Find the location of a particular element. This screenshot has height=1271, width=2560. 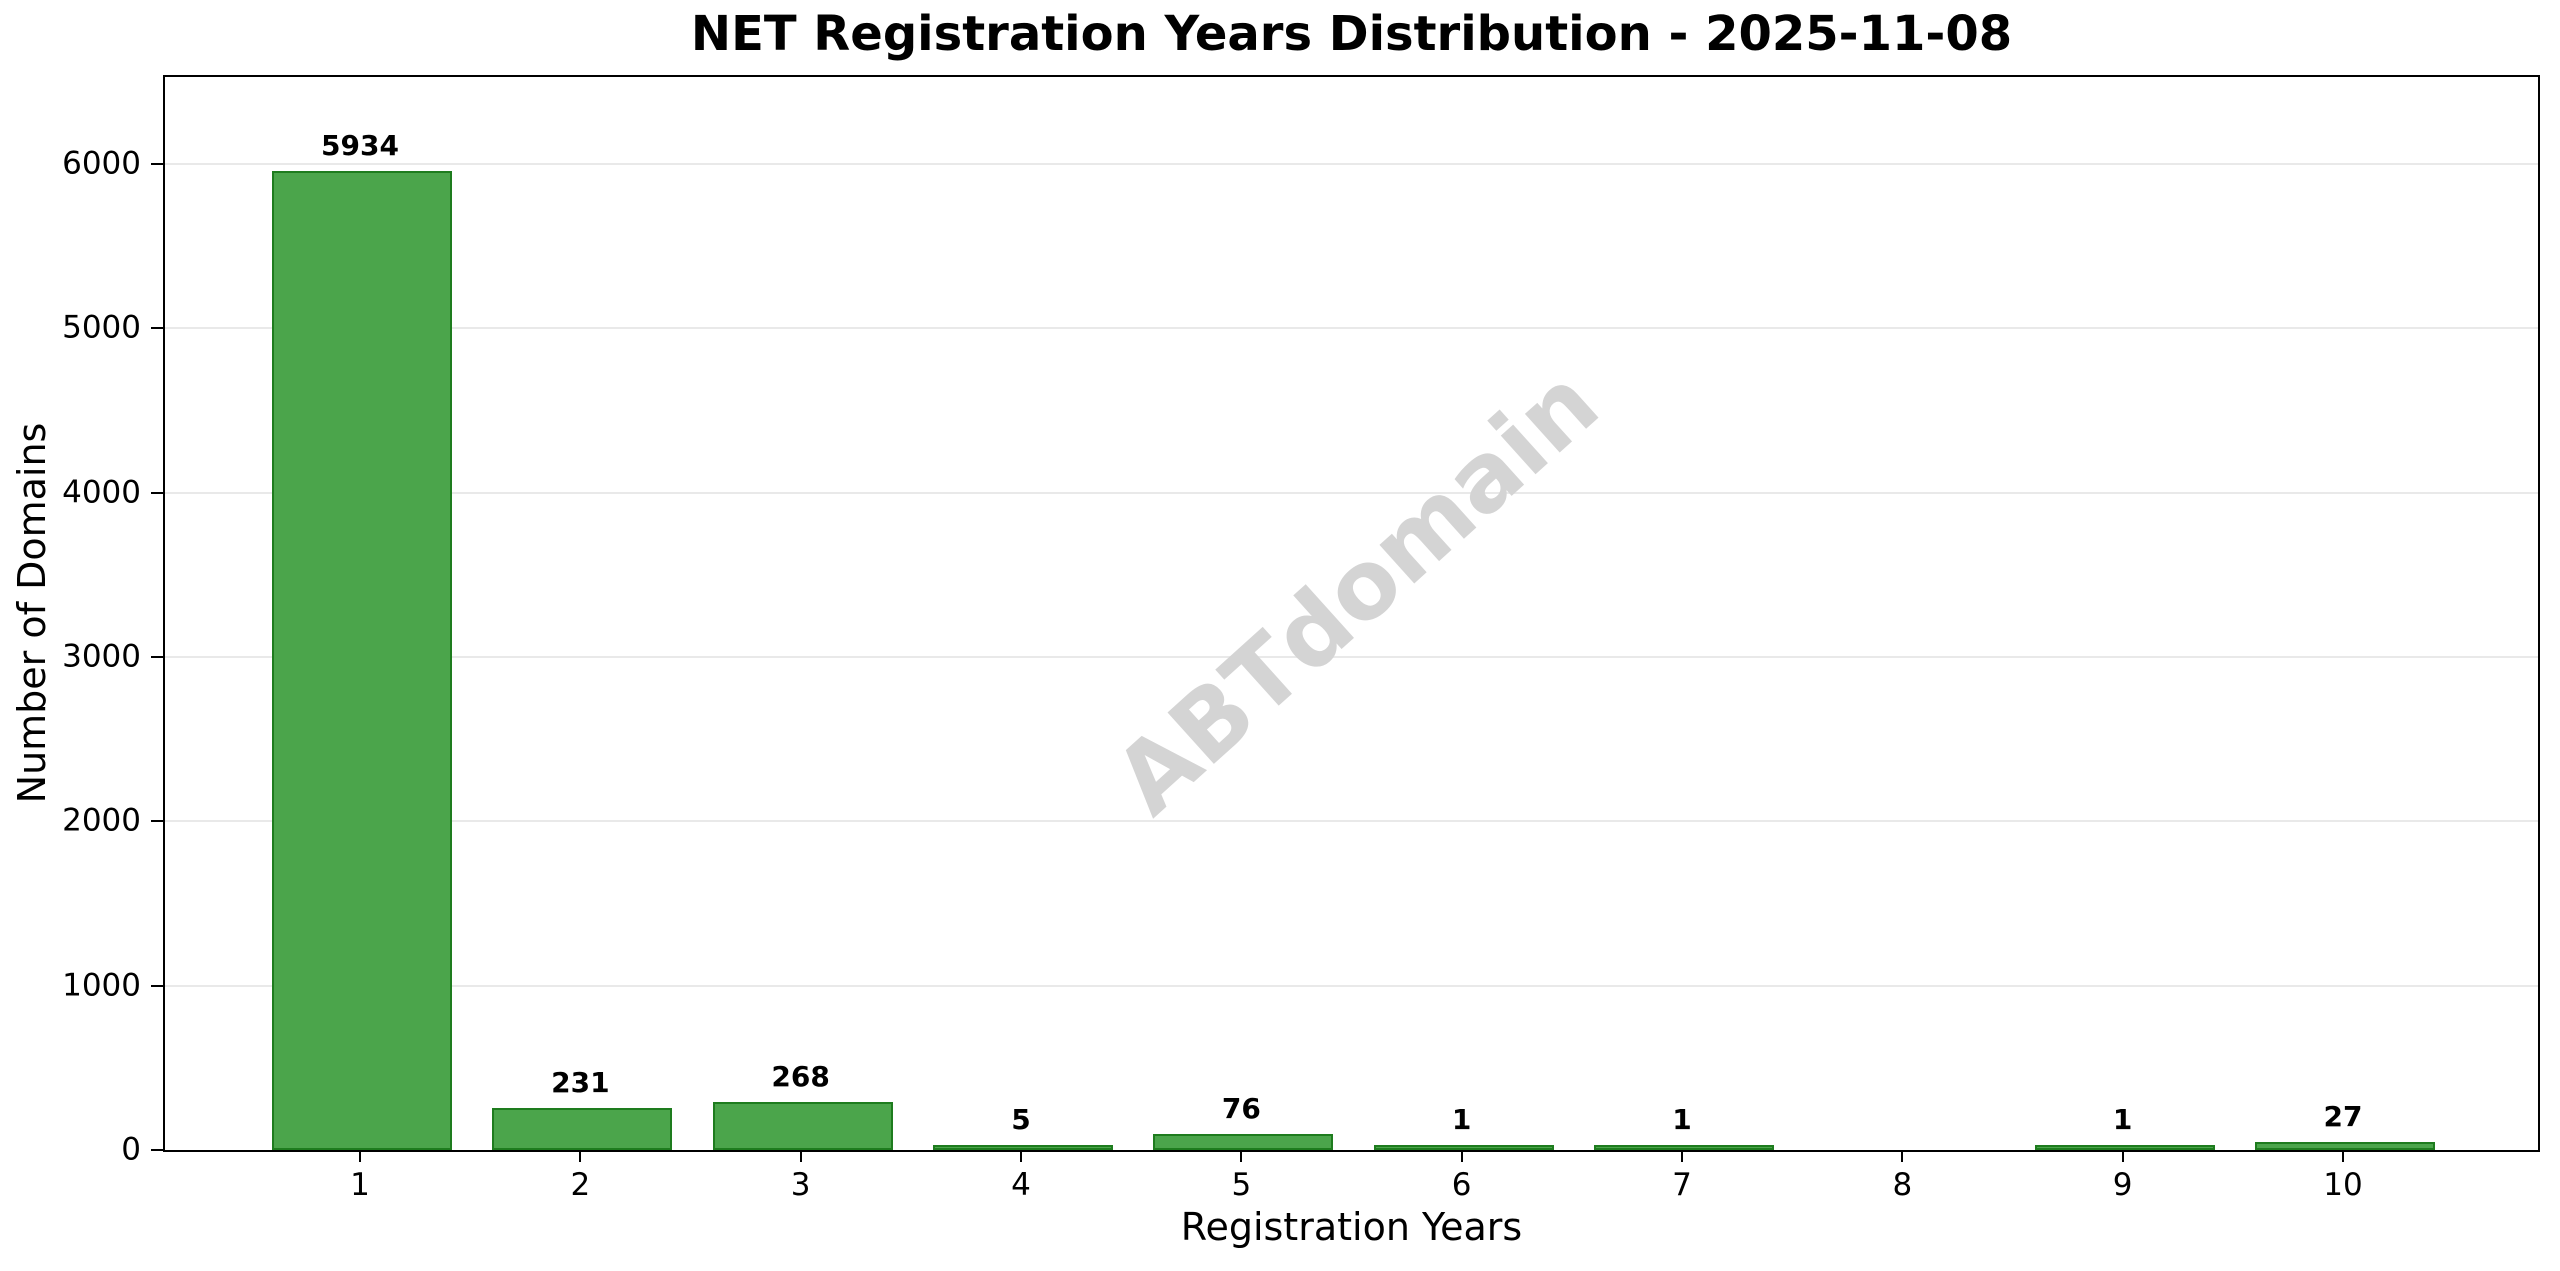

y-axis-label: Number of Domains is located at coordinates (32, 613).